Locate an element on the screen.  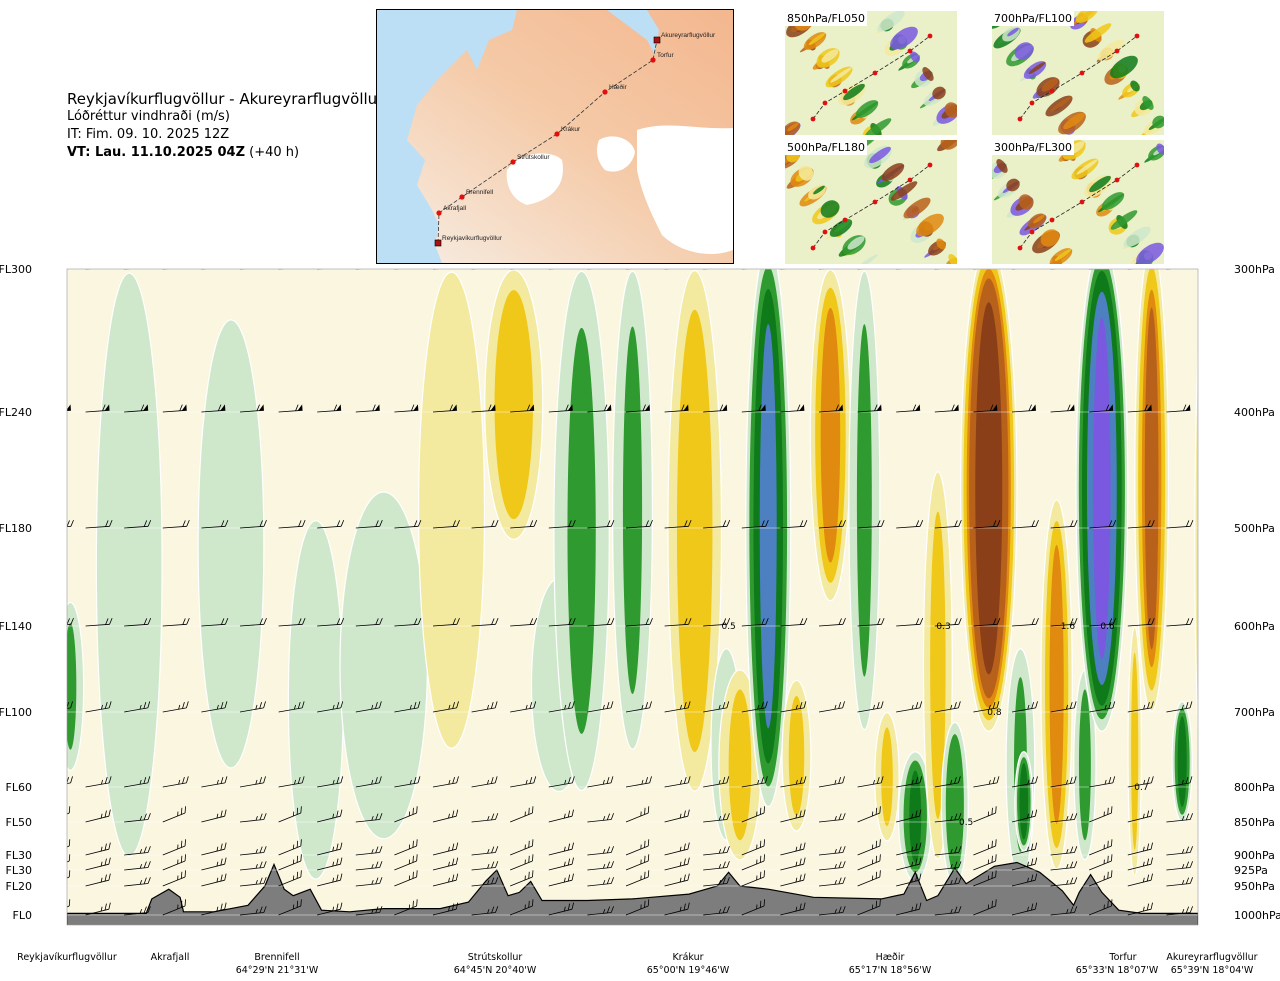
location-name-5: Hæðir is located at coordinates (890, 957).